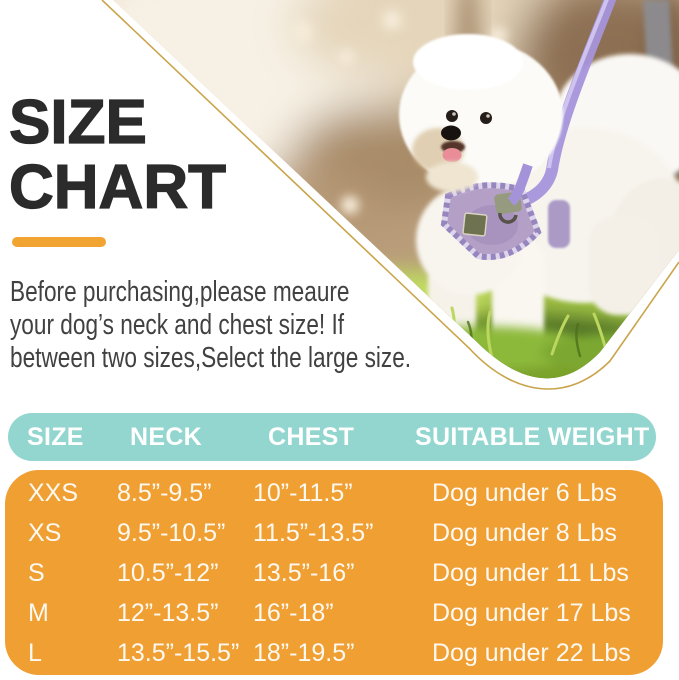 The height and width of the screenshot is (680, 679). Describe the element at coordinates (532, 436) in the screenshot. I see `column-header-weight: SUITABLE WEIGHT` at that location.